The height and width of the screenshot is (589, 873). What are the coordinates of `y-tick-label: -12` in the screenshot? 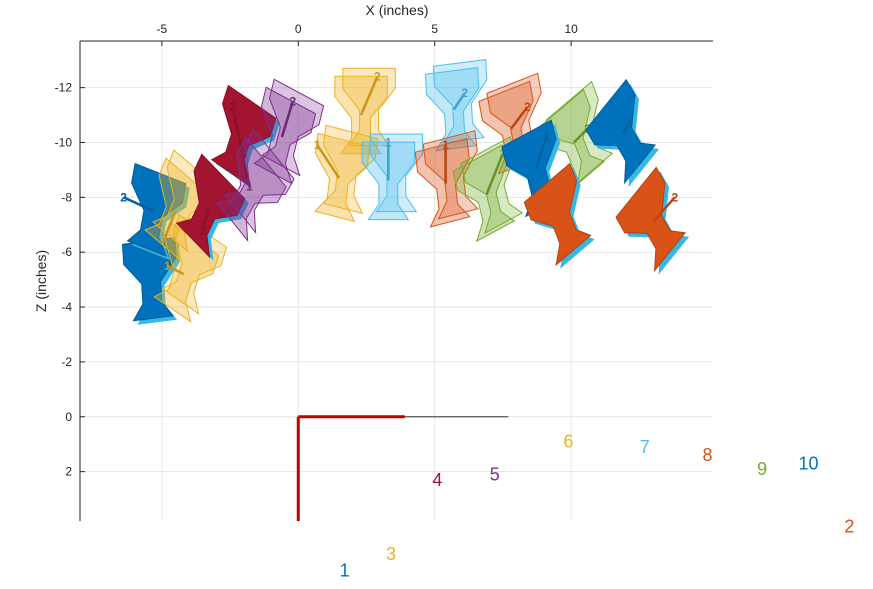 It's located at (64, 88).